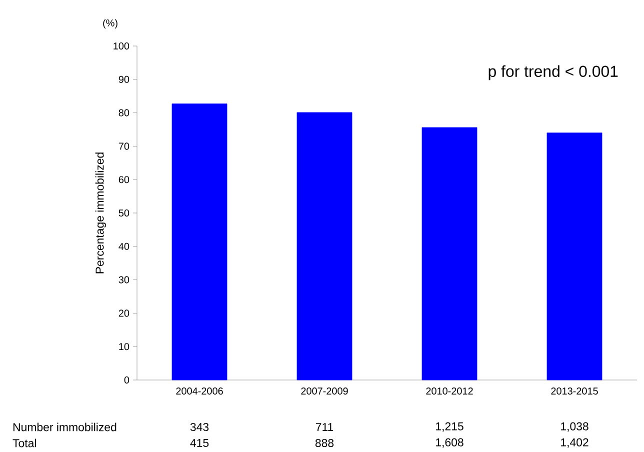 This screenshot has height=452, width=644. What do you see at coordinates (199, 443) in the screenshot?
I see `text: 415` at bounding box center [199, 443].